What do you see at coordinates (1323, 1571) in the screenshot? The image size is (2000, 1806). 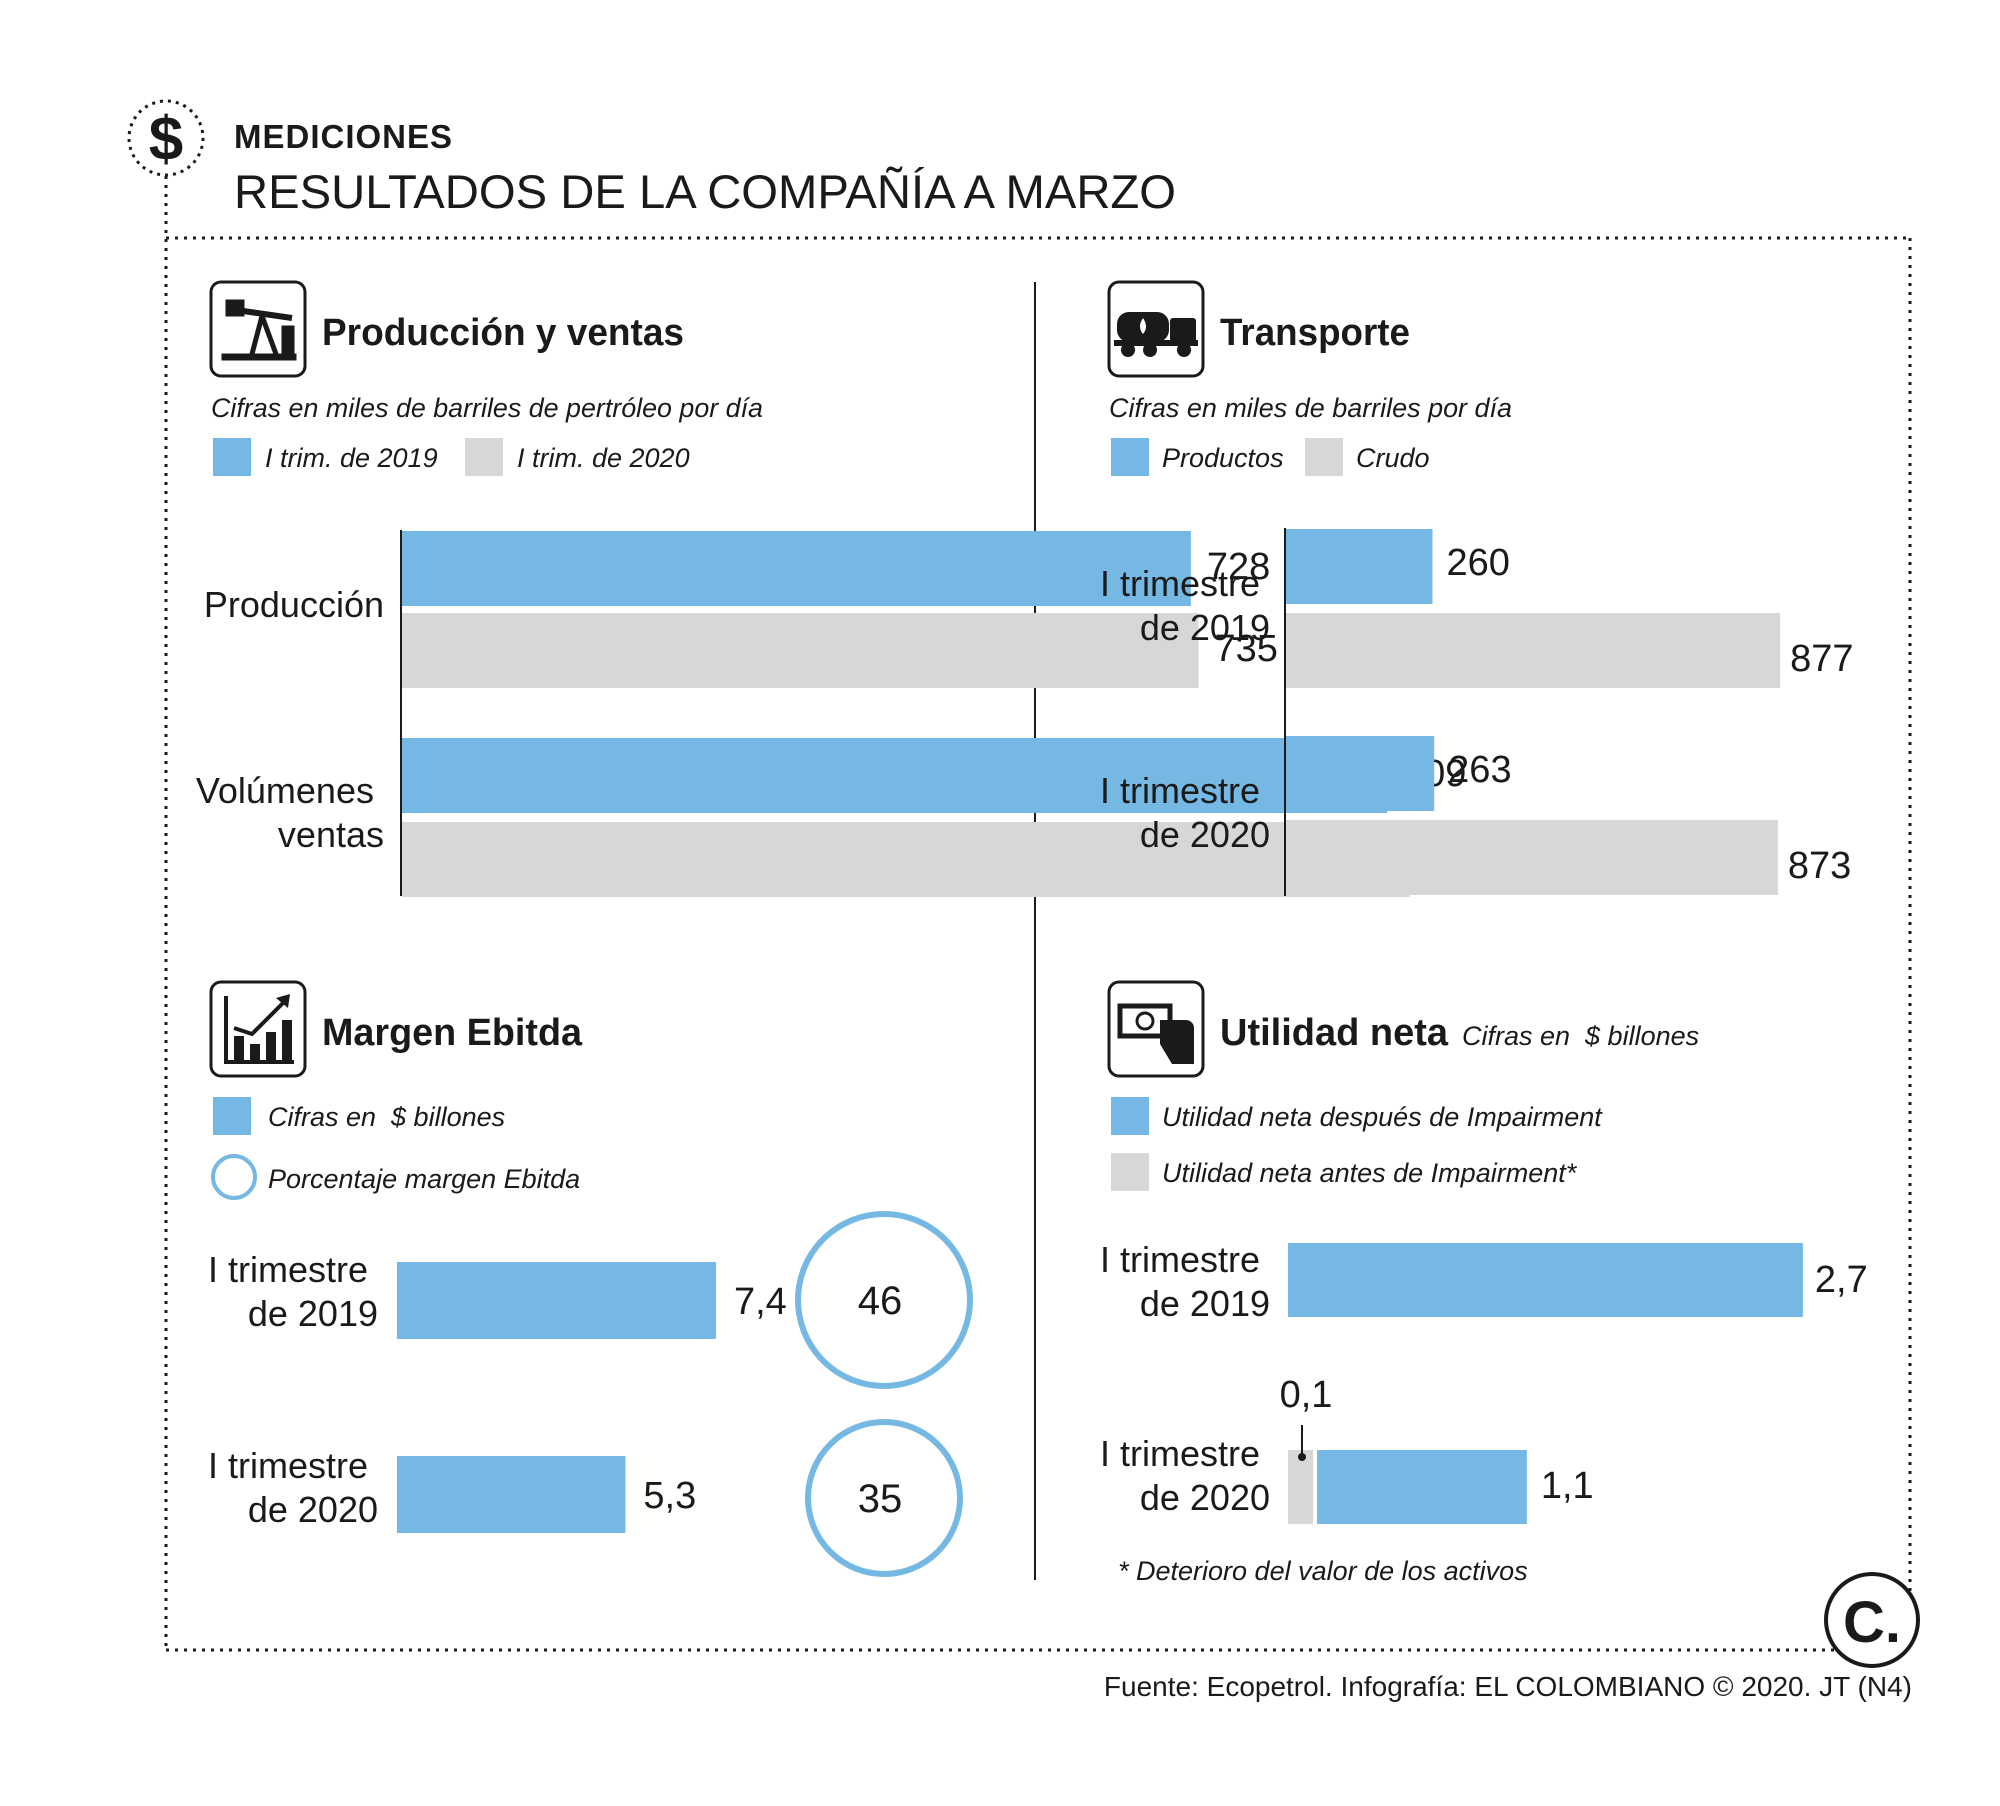 I see `footnote: * Deterioro del valor de los activos` at bounding box center [1323, 1571].